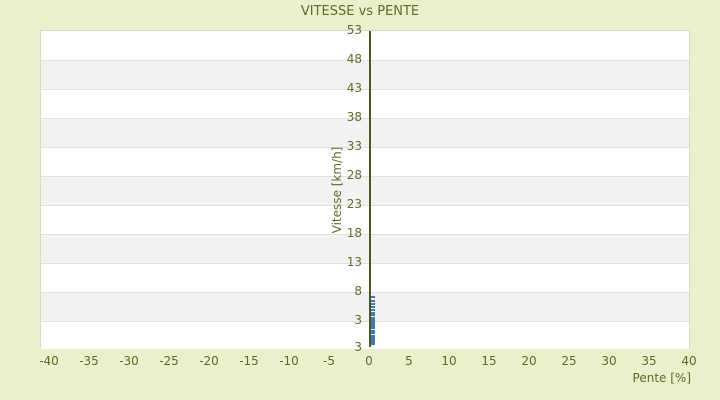 This screenshot has width=720, height=400. I want to click on x-tick-label: 10, so click(449, 361).